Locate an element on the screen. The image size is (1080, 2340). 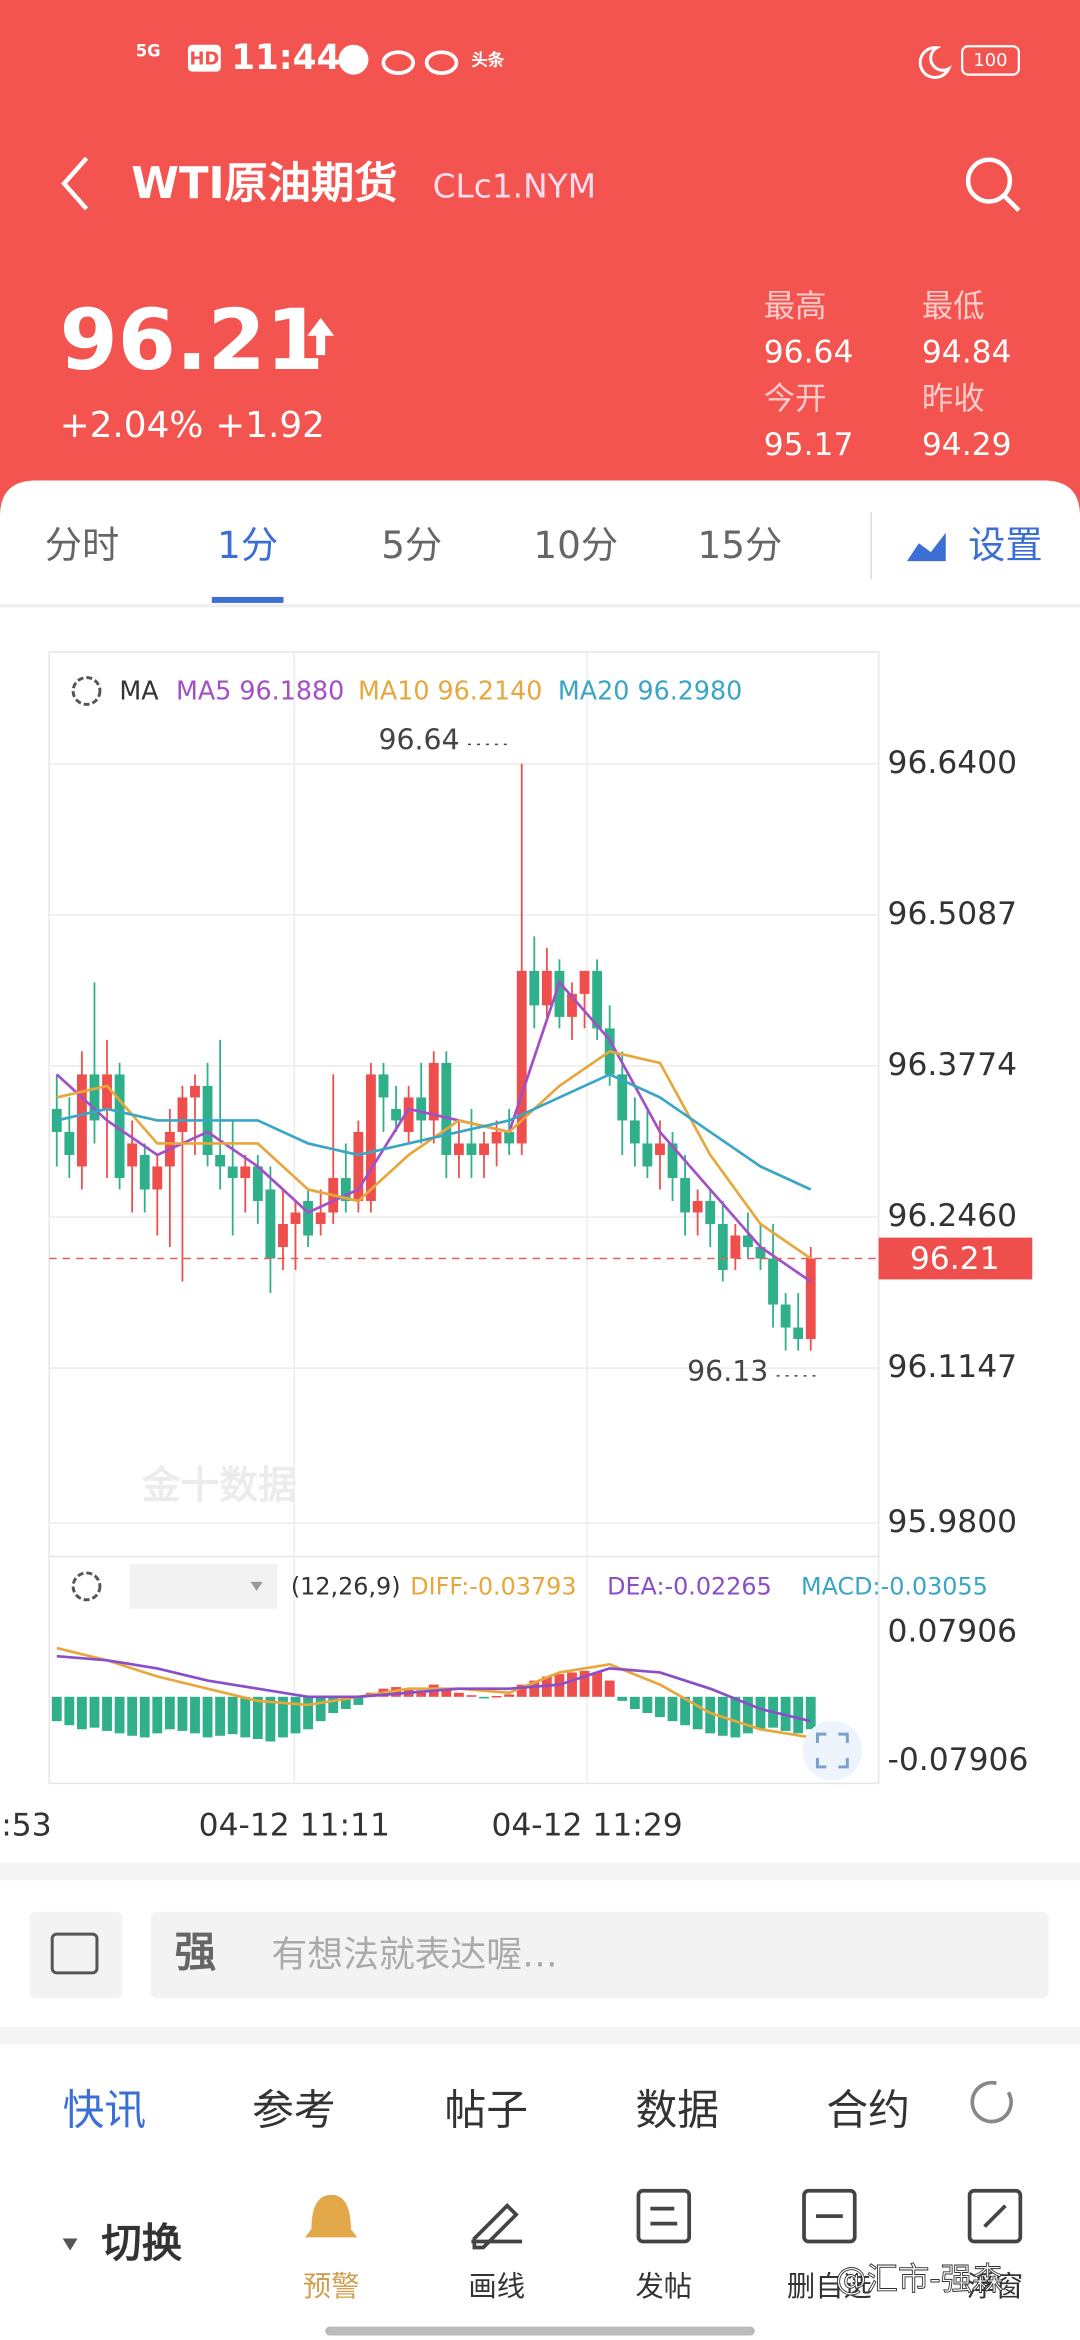
macd-tick-label: 0.07906 is located at coordinates (953, 1632).